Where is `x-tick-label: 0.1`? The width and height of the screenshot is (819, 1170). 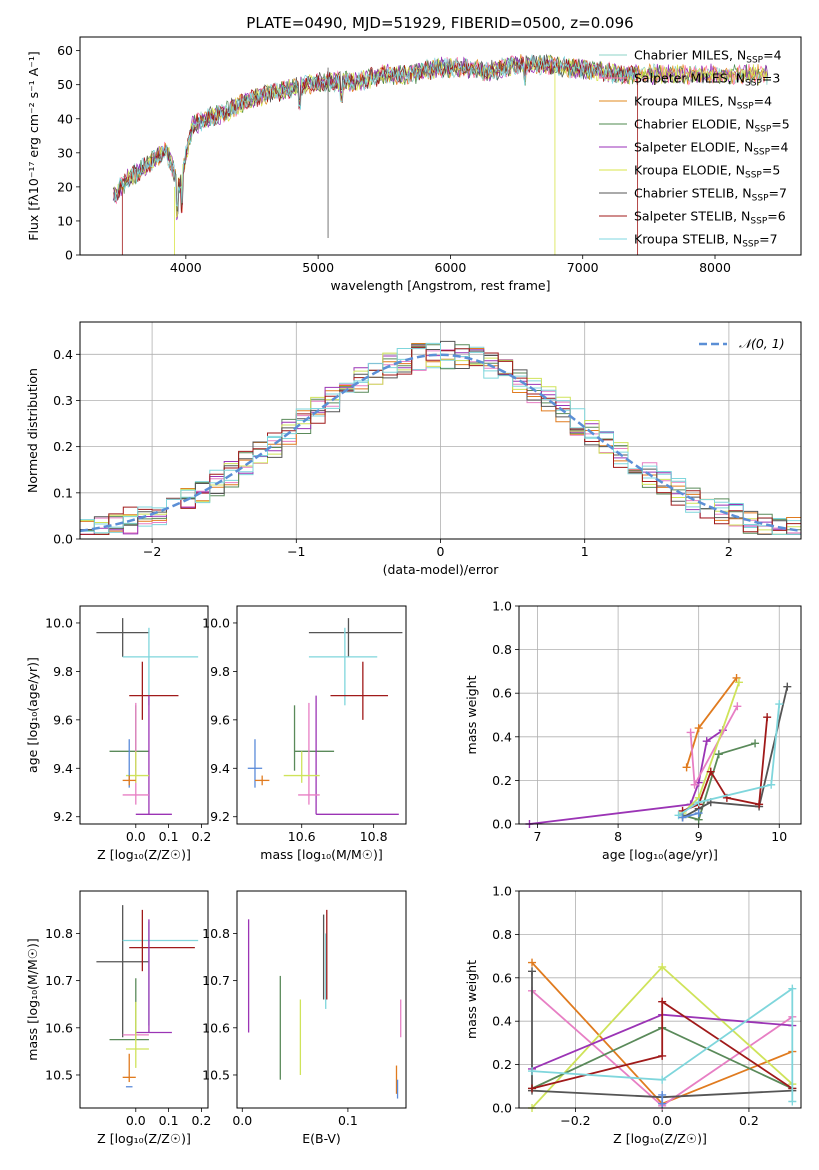
x-tick-label: 0.1 is located at coordinates (169, 1120).